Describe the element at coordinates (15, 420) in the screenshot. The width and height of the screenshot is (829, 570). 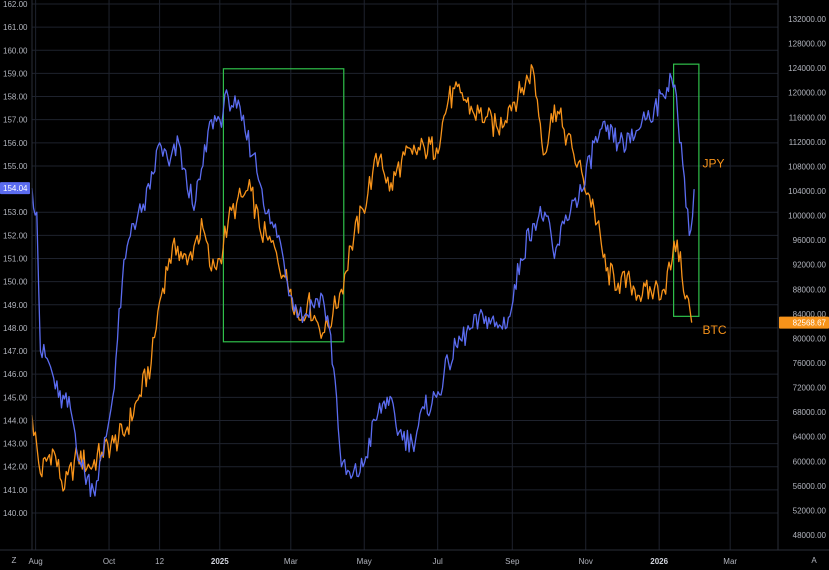
I see `left-axis-tick-label: 144.00` at that location.